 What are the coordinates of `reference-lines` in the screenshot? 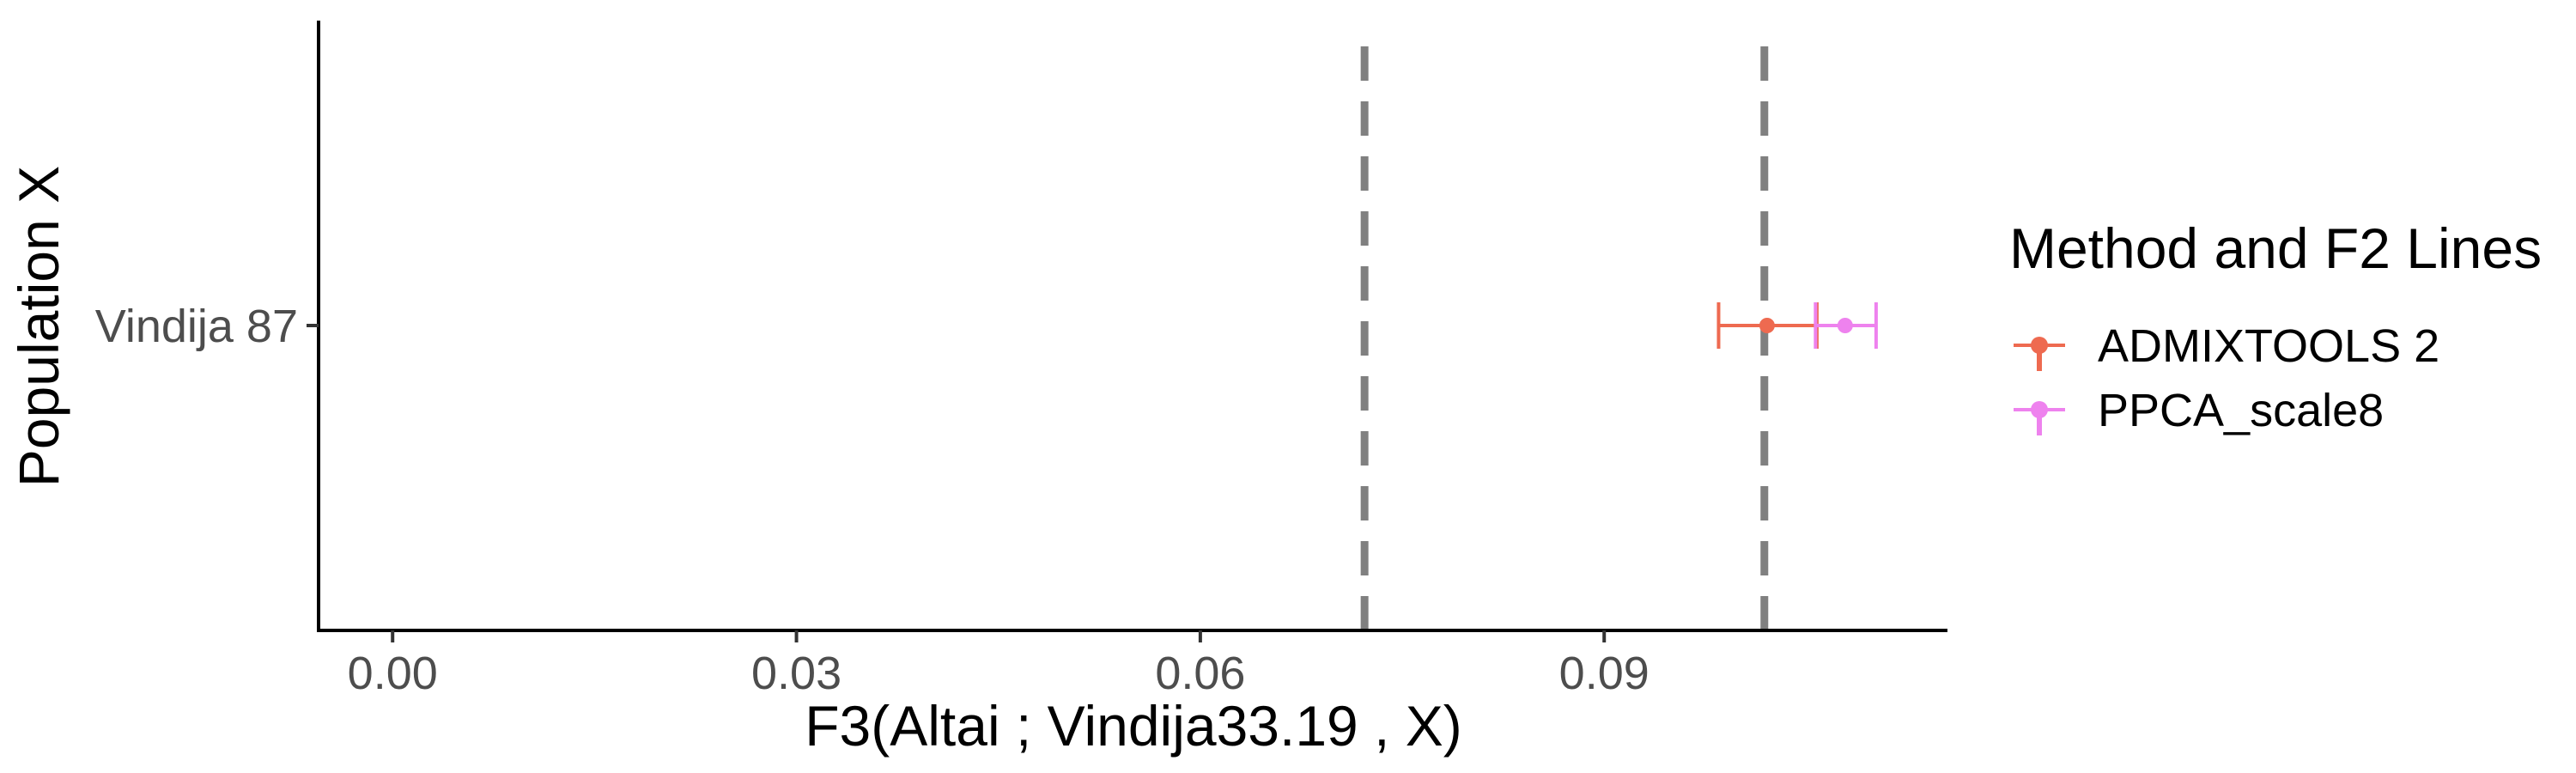 It's located at (1565, 338).